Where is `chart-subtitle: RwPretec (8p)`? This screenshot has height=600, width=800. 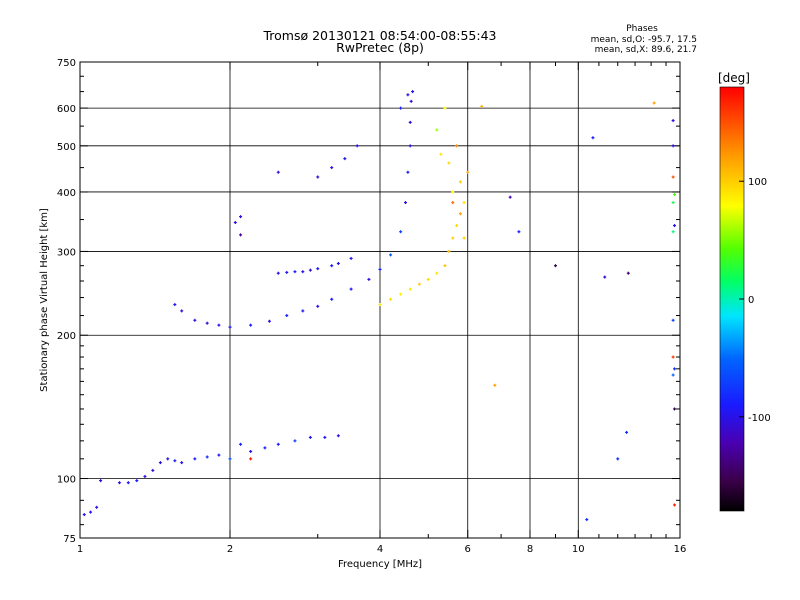
chart-subtitle: RwPretec (8p) is located at coordinates (380, 47).